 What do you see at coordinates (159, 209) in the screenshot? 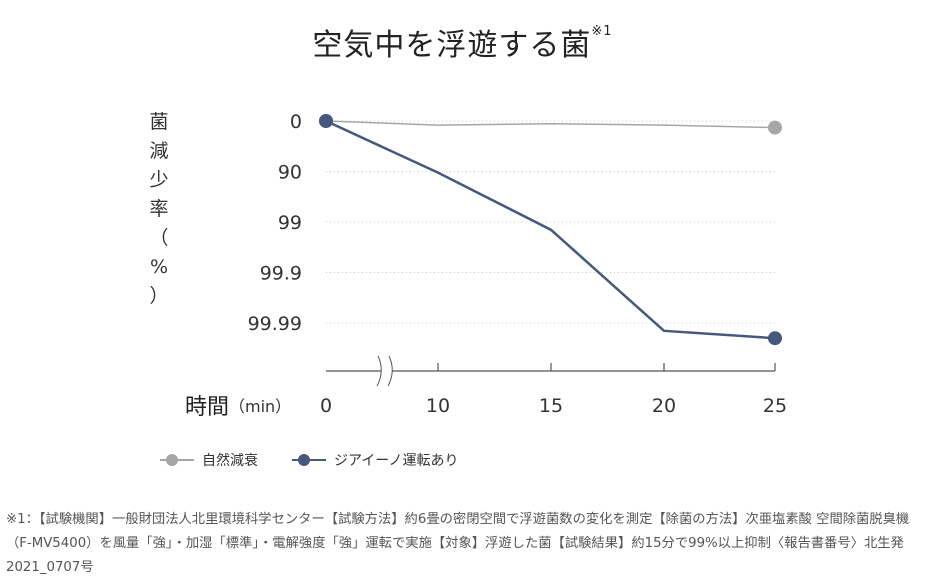
I see `y-axis-label: 菌 減 少 率 （ % ）` at bounding box center [159, 209].